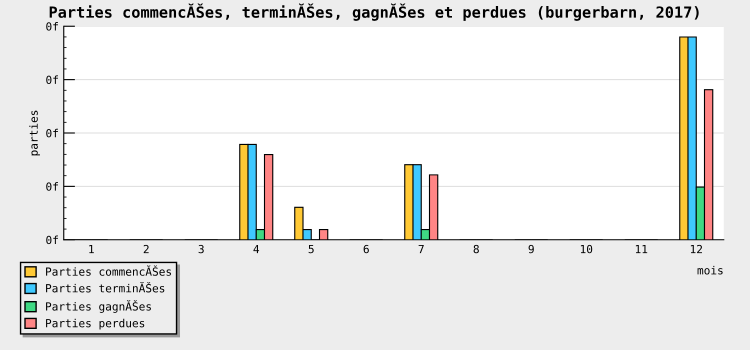 The width and height of the screenshot is (750, 350). I want to click on x-tick-label: 11, so click(642, 249).